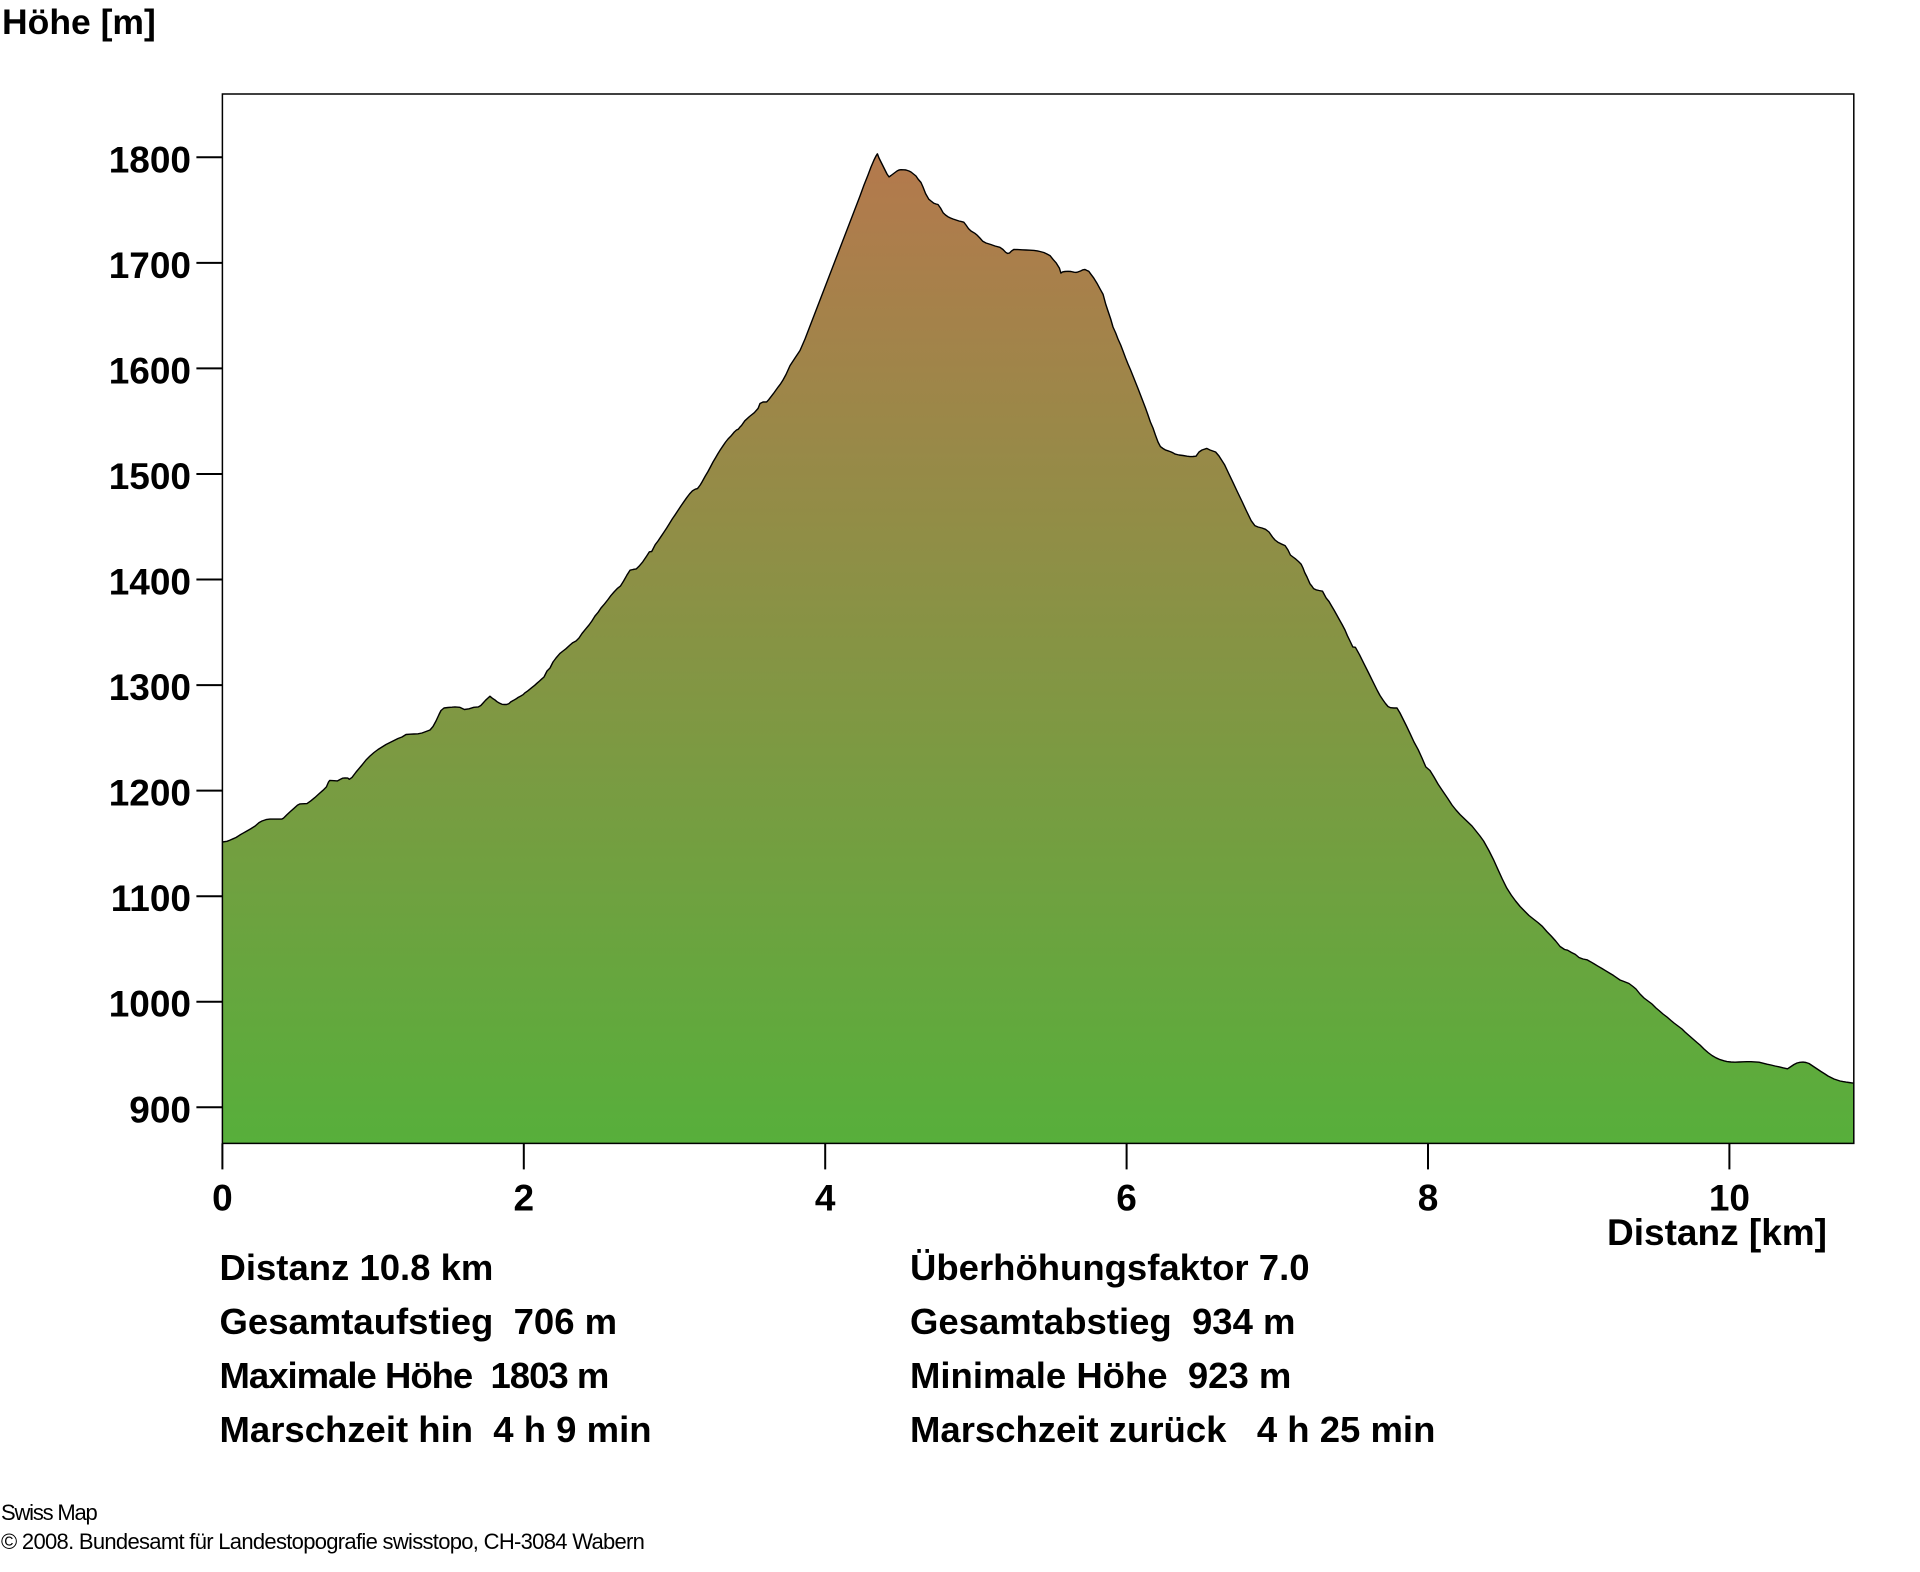 This screenshot has height=1572, width=1920. Describe the element at coordinates (357, 1267) in the screenshot. I see `svg-text: Distanz 10.8 km` at that location.